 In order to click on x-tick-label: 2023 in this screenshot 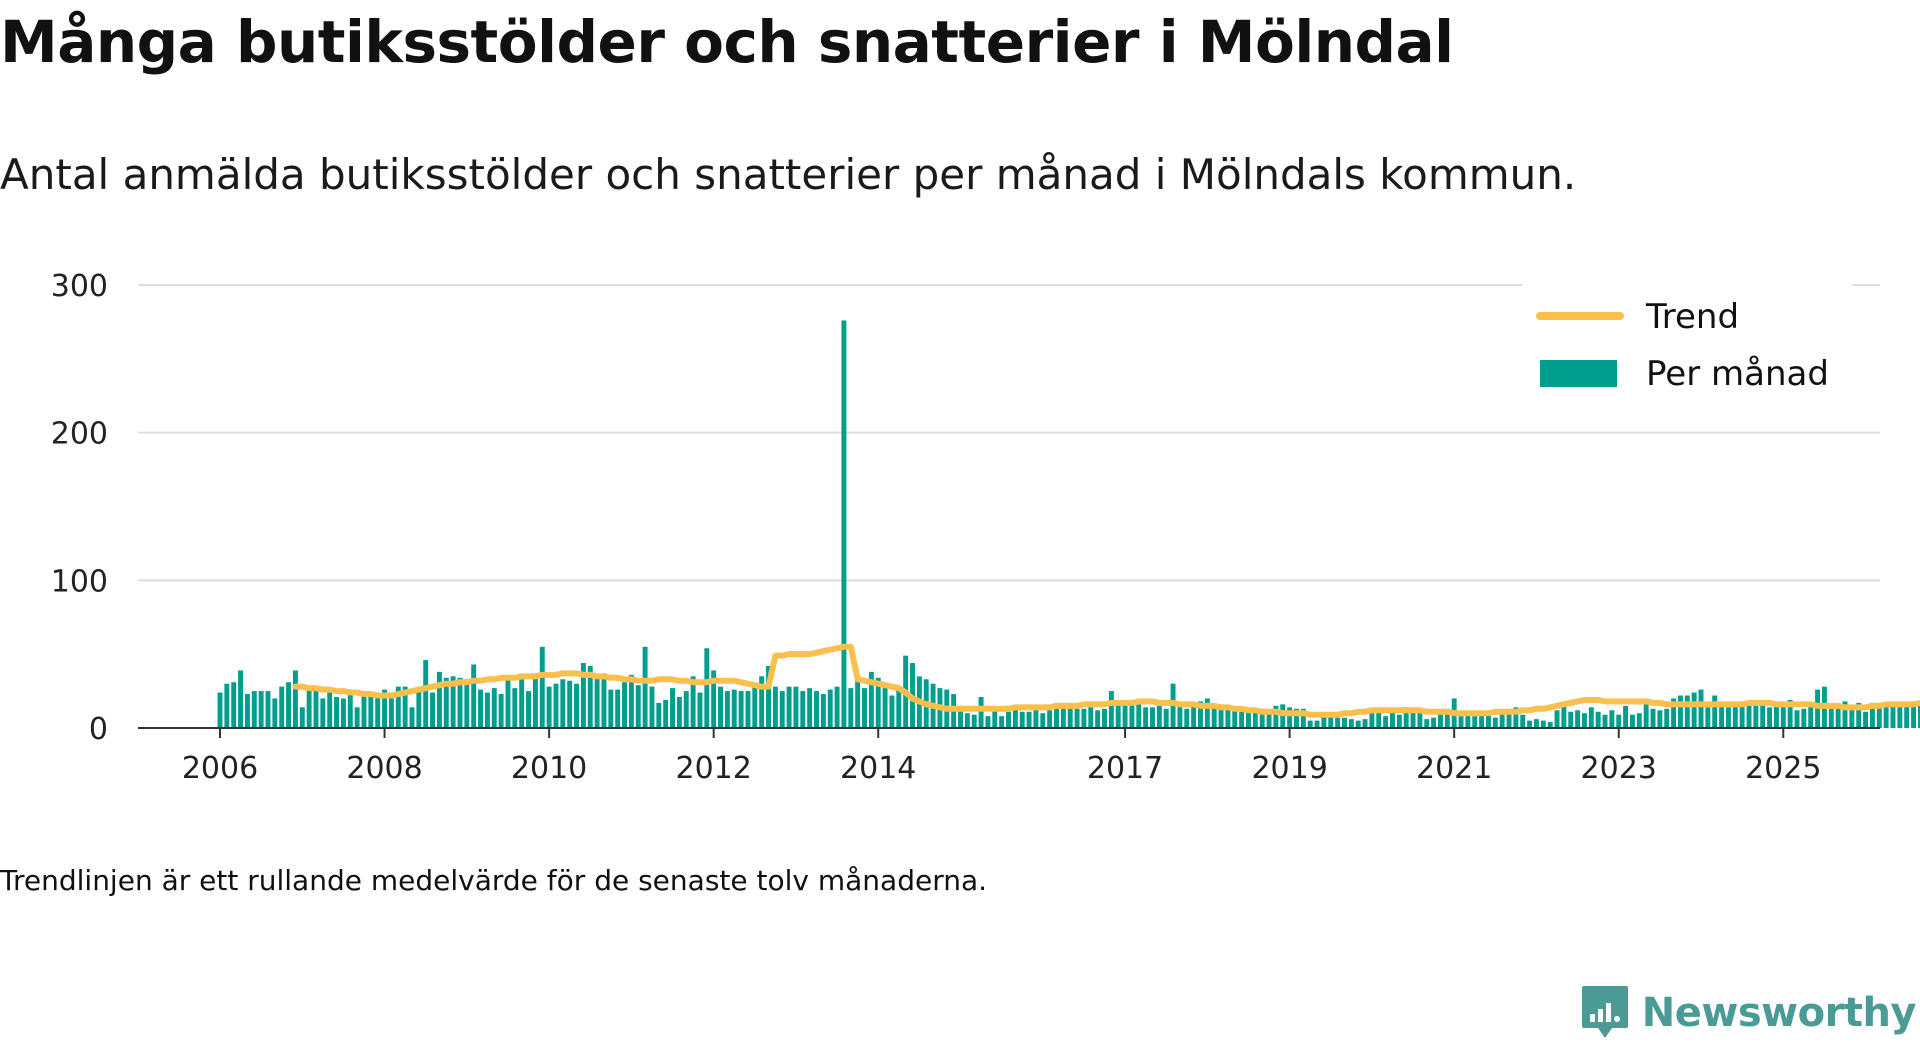, I will do `click(1619, 768)`.